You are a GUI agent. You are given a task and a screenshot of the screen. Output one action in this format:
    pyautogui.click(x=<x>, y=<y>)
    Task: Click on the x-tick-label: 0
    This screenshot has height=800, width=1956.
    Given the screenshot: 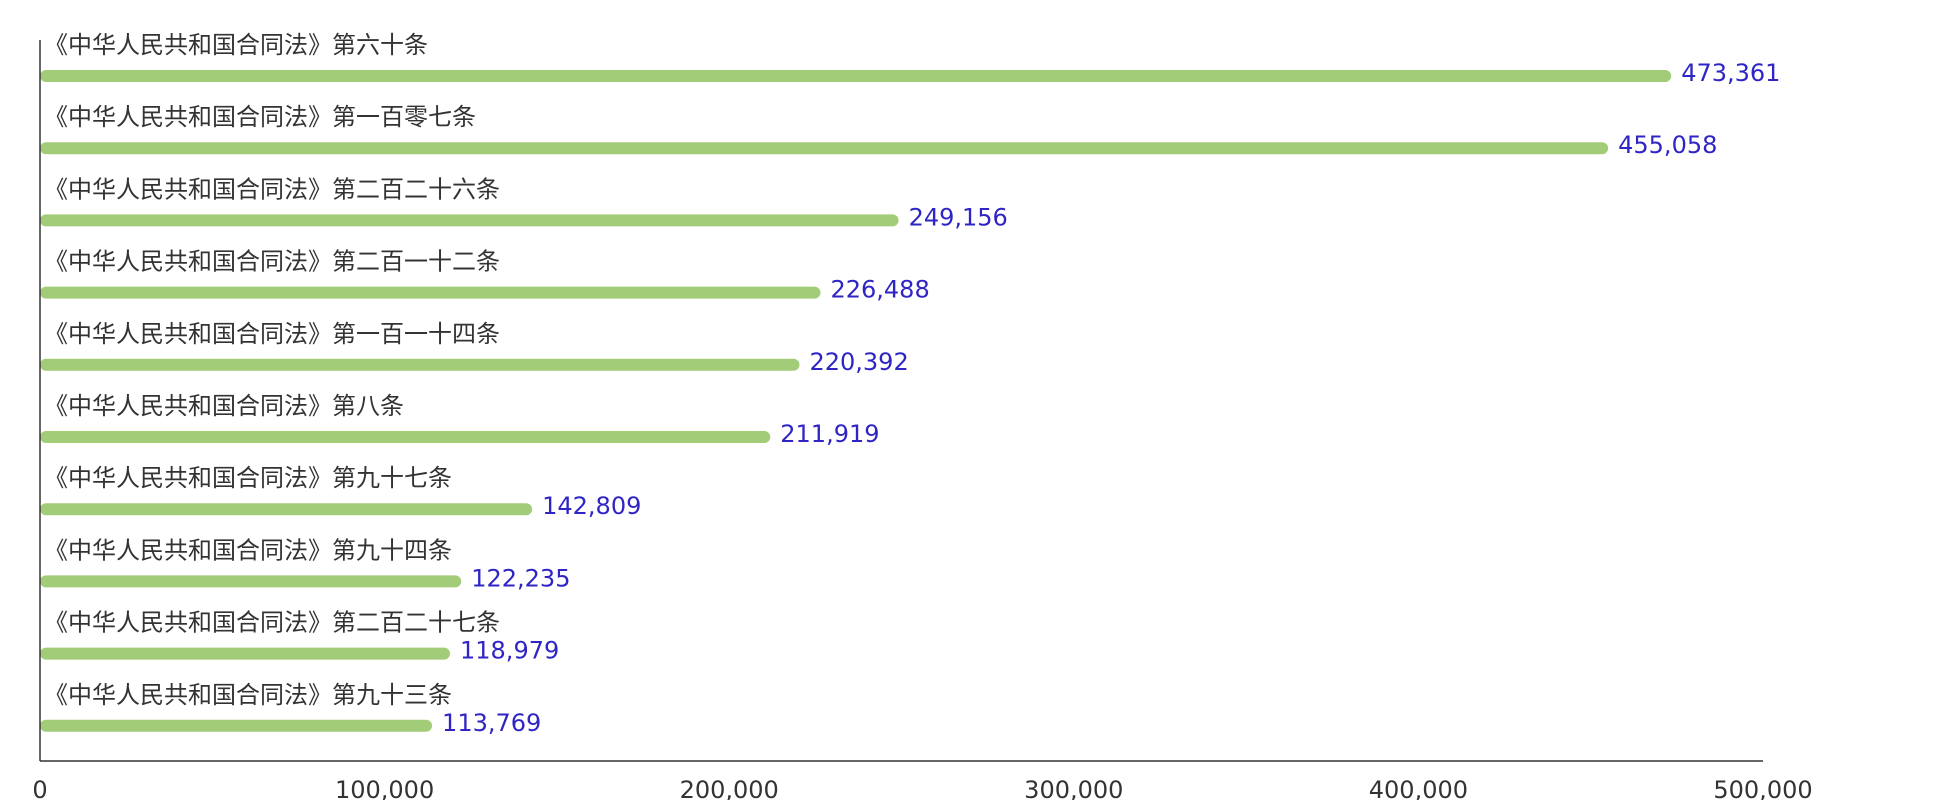 What is the action you would take?
    pyautogui.click(x=39, y=788)
    